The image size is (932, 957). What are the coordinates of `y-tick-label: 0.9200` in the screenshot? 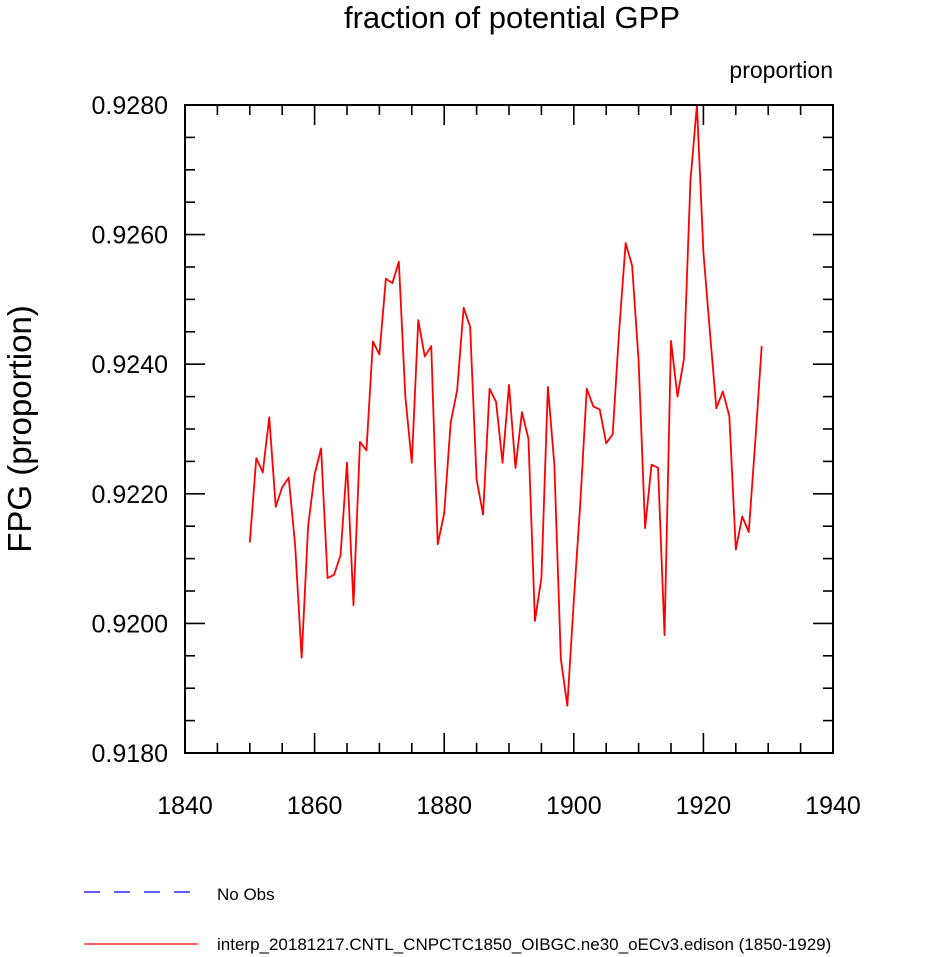 It's located at (130, 624).